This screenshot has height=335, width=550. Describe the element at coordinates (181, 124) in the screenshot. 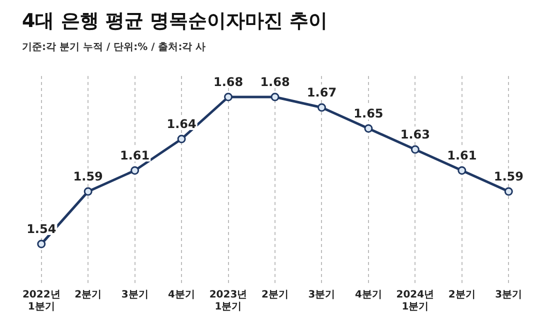

I see `data-label: 1.64` at that location.